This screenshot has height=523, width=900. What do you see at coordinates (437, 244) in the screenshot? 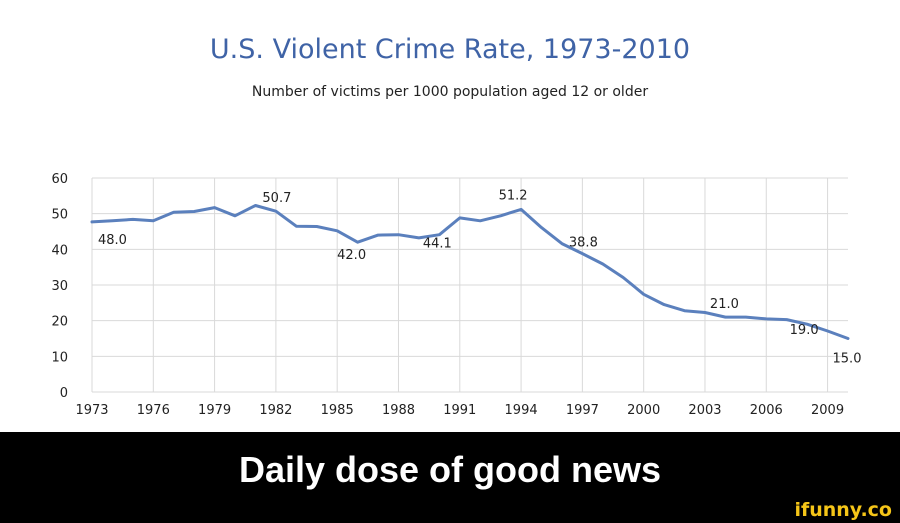
I see `data-label: 44.1` at bounding box center [437, 244].